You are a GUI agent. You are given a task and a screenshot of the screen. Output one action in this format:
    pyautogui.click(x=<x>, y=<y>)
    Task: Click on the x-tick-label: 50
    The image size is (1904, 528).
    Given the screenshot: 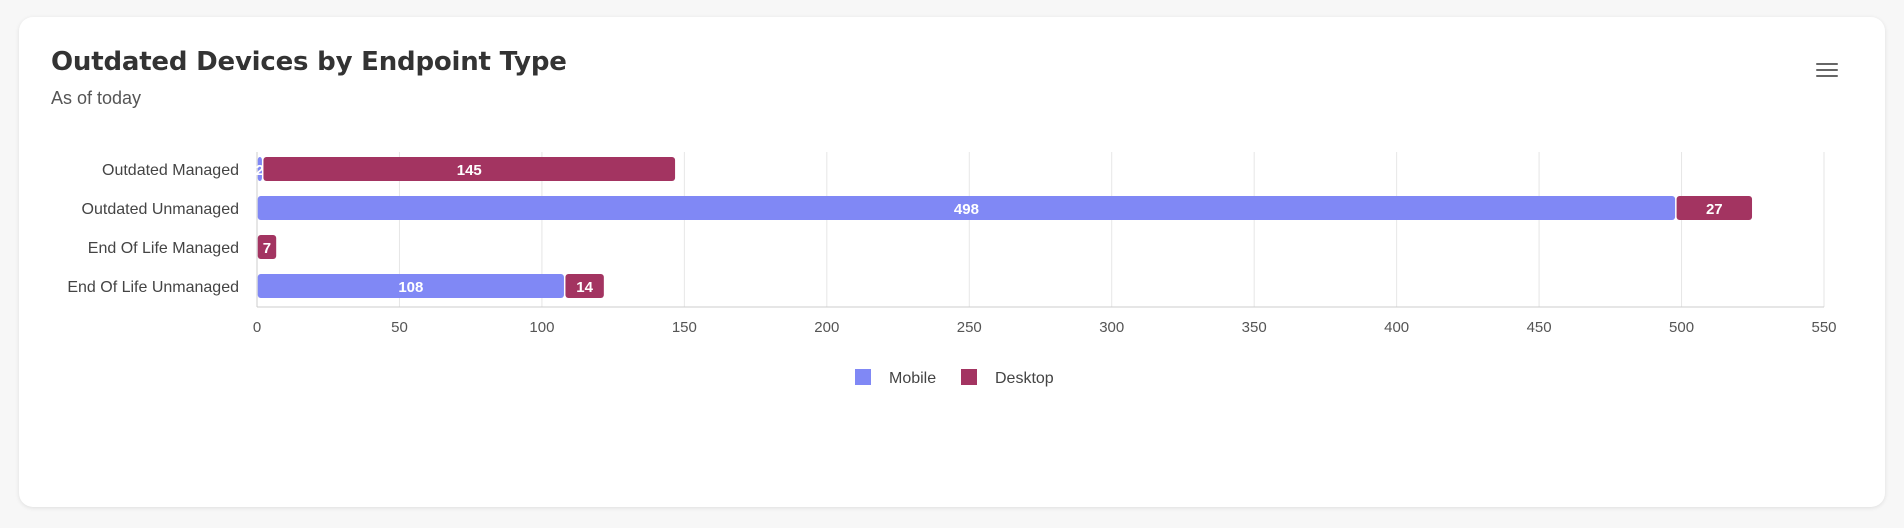 What is the action you would take?
    pyautogui.click(x=399, y=327)
    